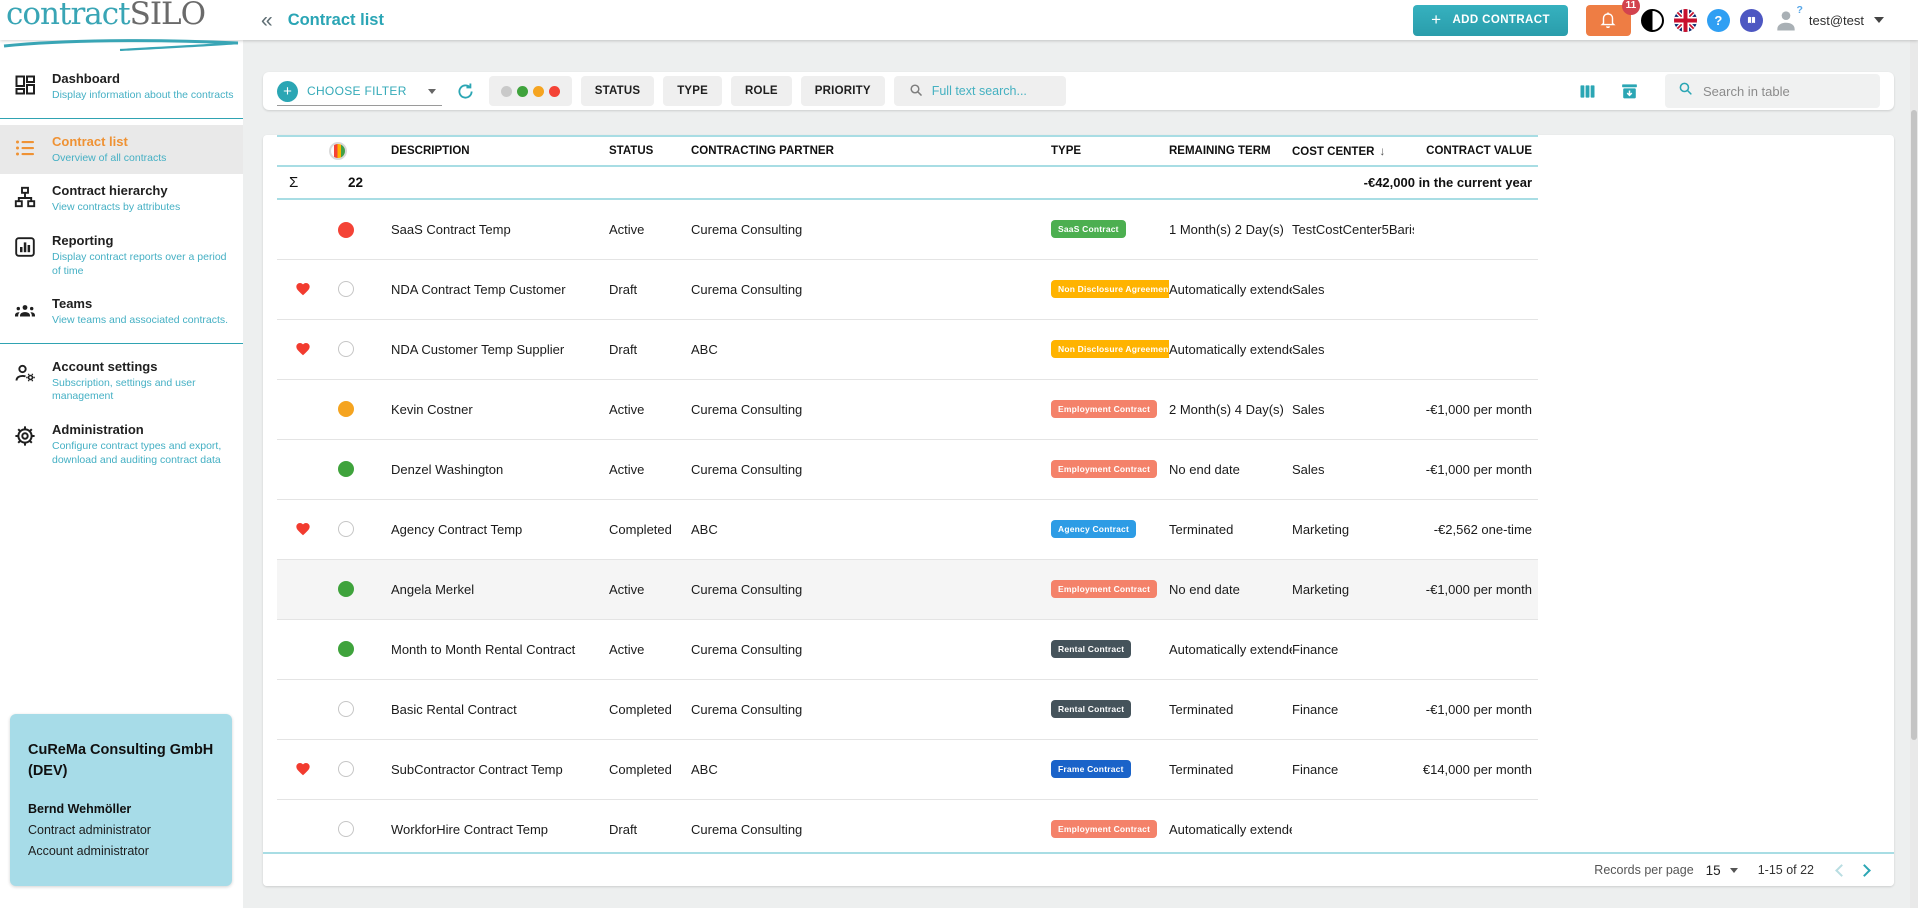  Describe the element at coordinates (487, 529) in the screenshot. I see `contract-description: Agency Contract Temp` at that location.